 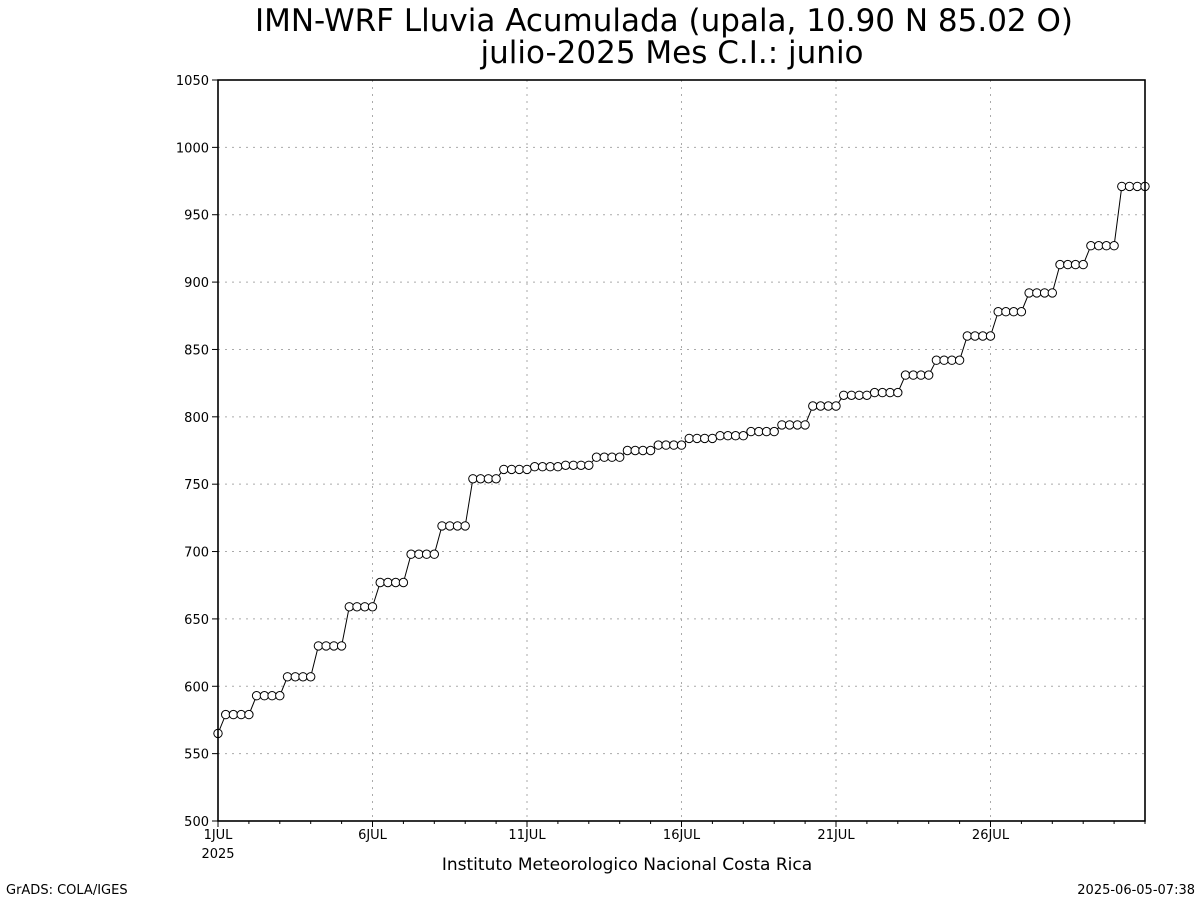 What do you see at coordinates (196, 620) in the screenshot?
I see `y-tick-label: 650` at bounding box center [196, 620].